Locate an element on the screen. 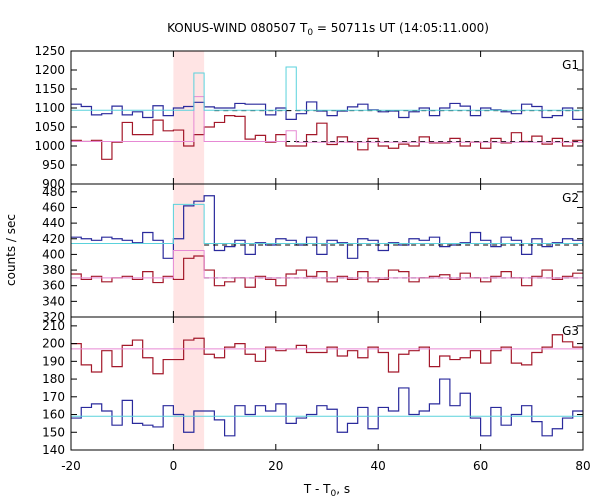 This screenshot has height=500, width=600. y-tick-label: 160 is located at coordinates (53, 415).